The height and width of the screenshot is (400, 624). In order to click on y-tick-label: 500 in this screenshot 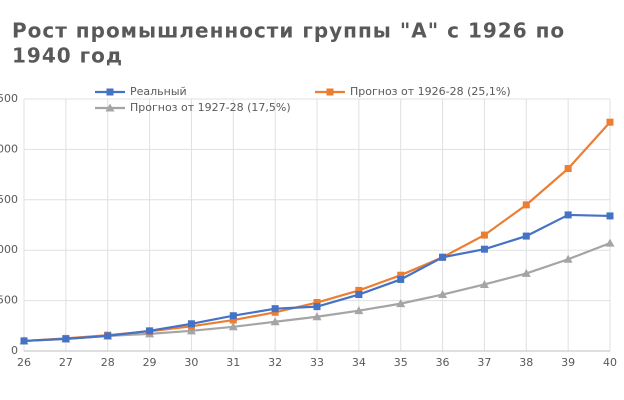, I will do `click(9, 300)`.